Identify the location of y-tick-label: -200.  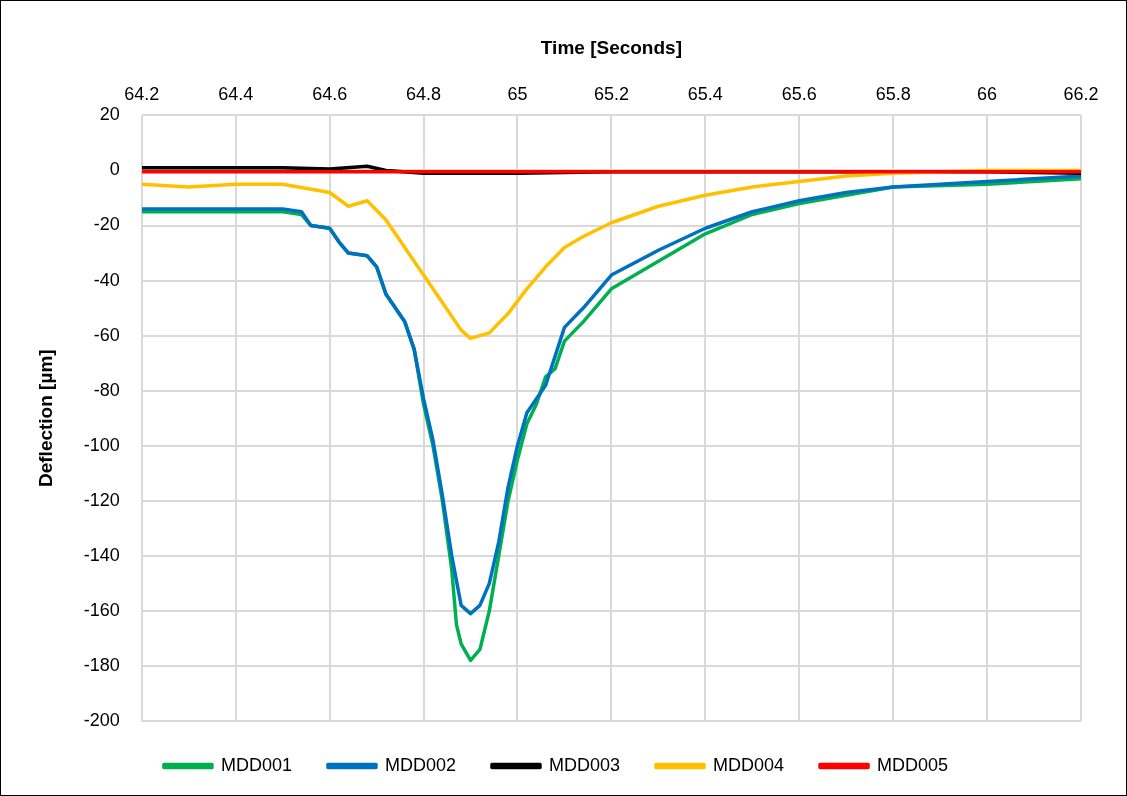
(101, 719).